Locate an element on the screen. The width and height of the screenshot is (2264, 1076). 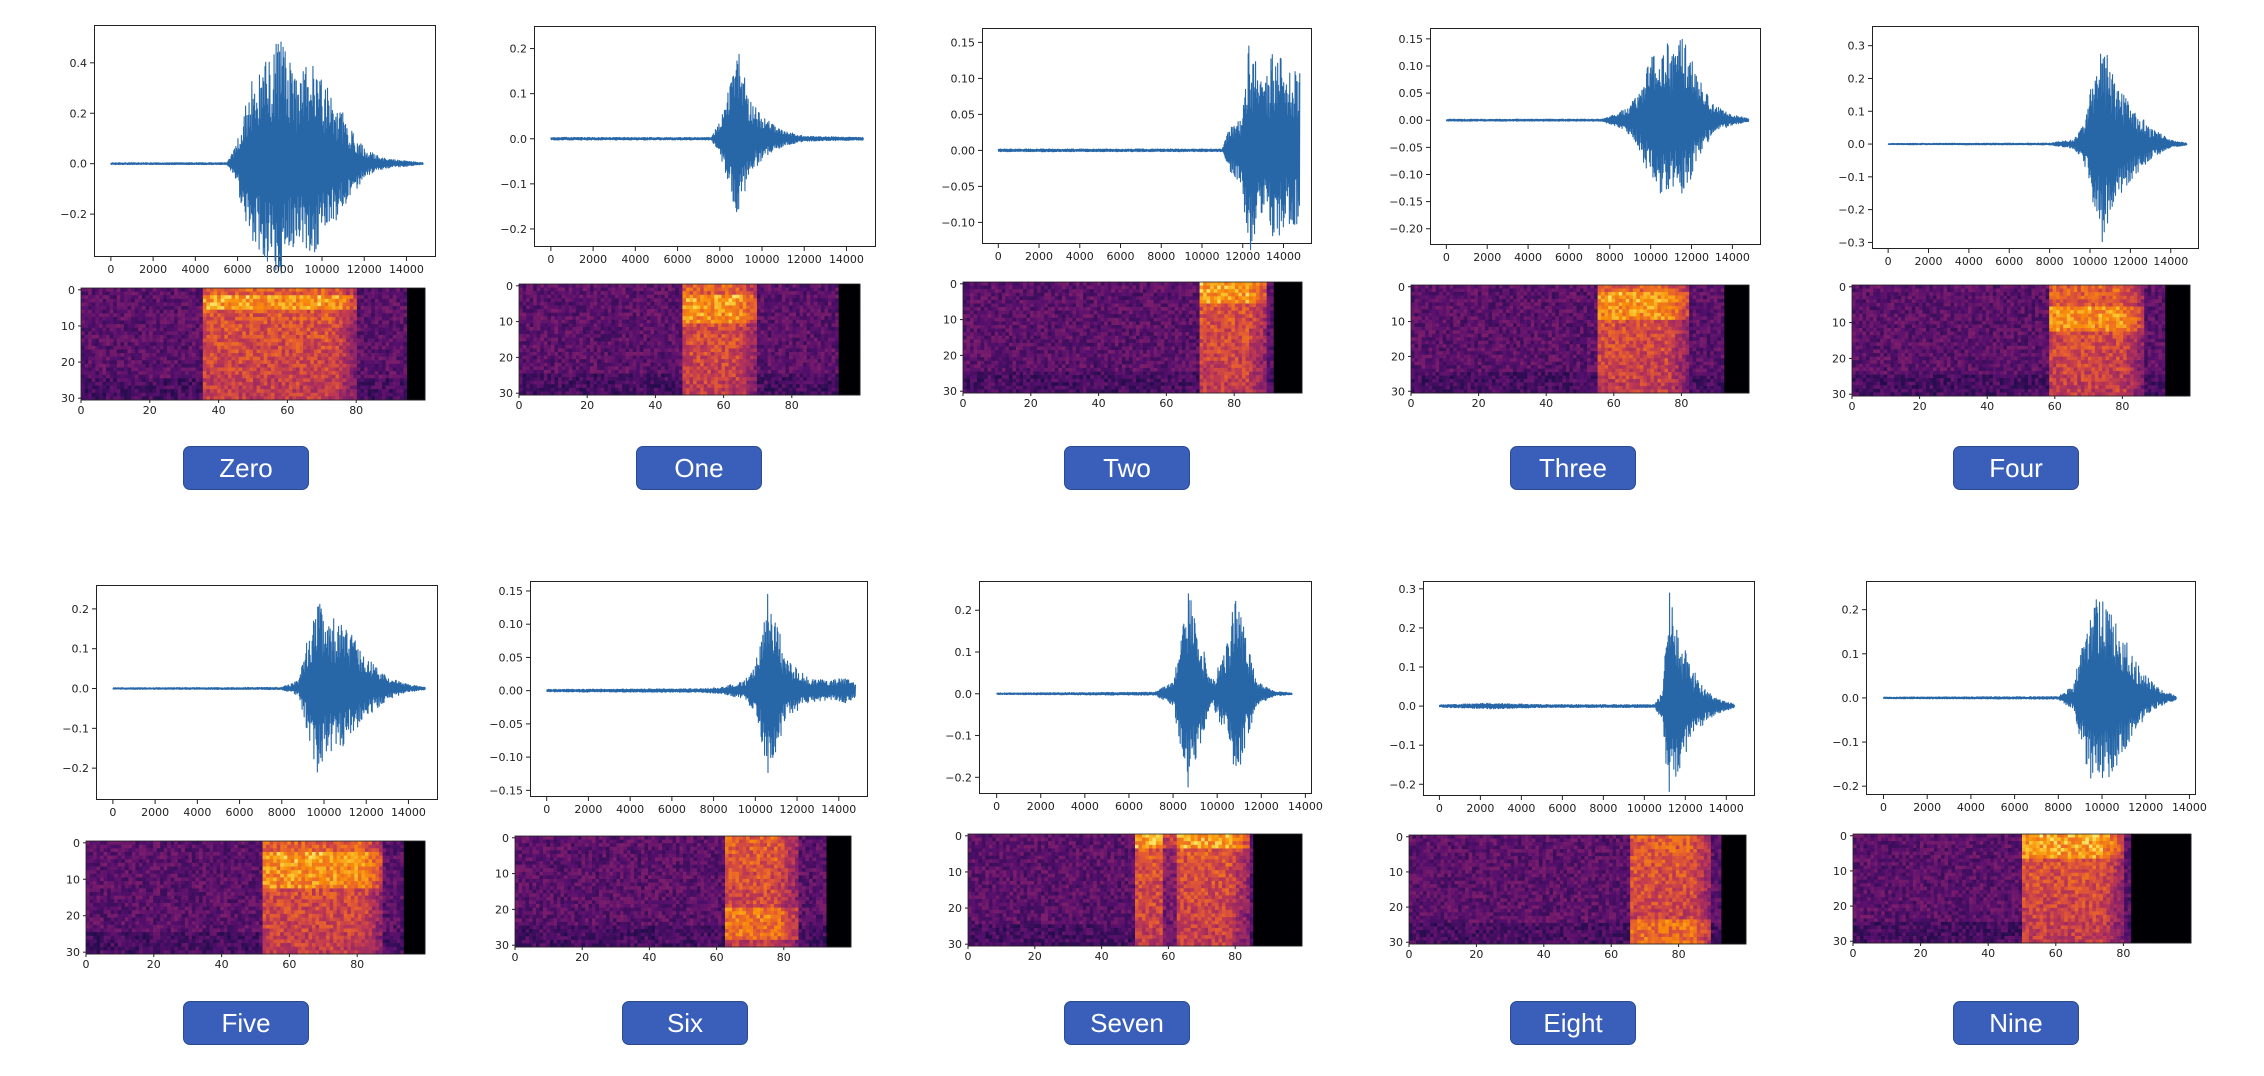
digit-button-six: Six is located at coordinates (685, 1023).